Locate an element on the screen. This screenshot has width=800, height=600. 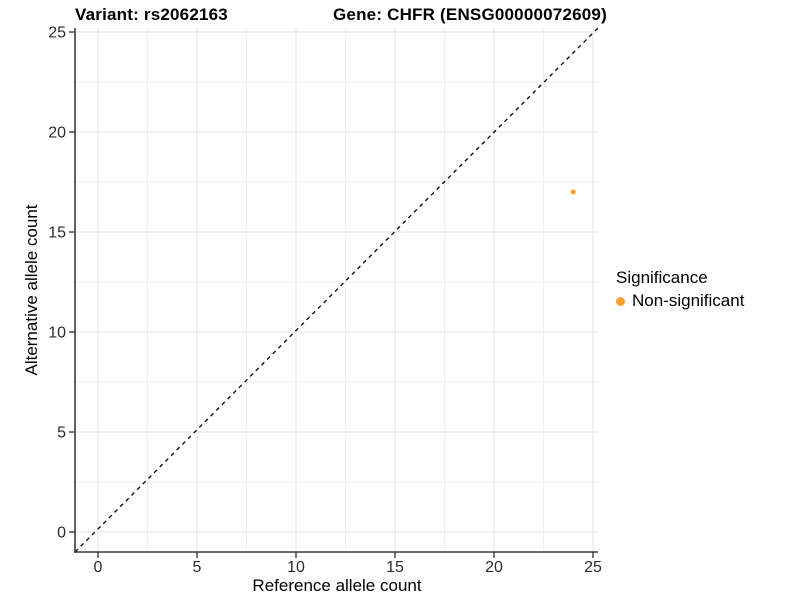
x-tick-label: 0 is located at coordinates (98, 567).